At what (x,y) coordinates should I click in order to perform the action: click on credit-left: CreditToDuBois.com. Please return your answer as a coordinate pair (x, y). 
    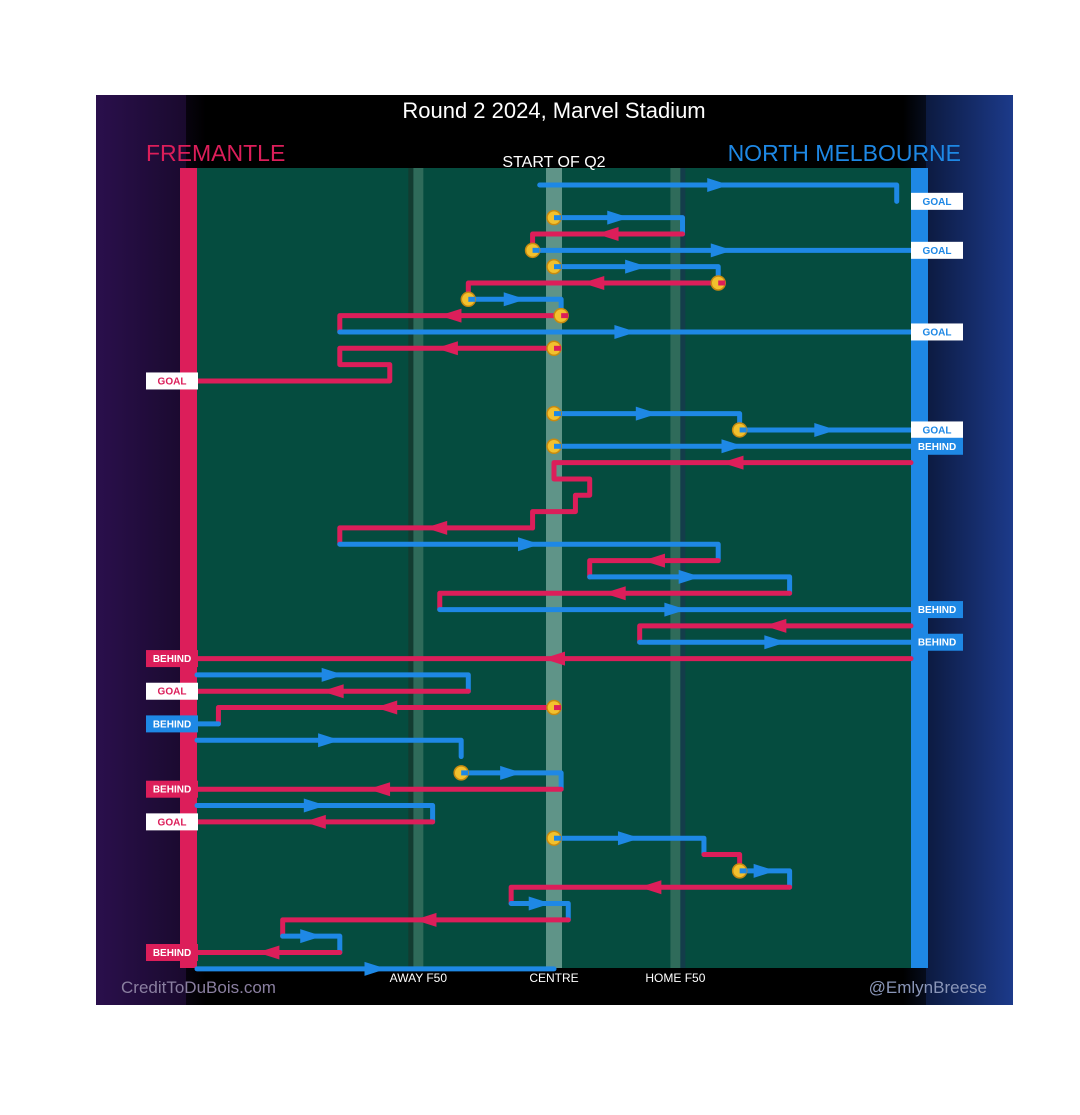
    Looking at the image, I should click on (198, 987).